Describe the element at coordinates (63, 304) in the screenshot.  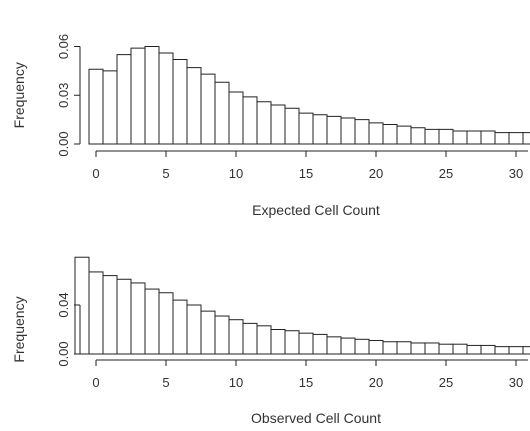
I see `y-tick-label: 0.04` at that location.